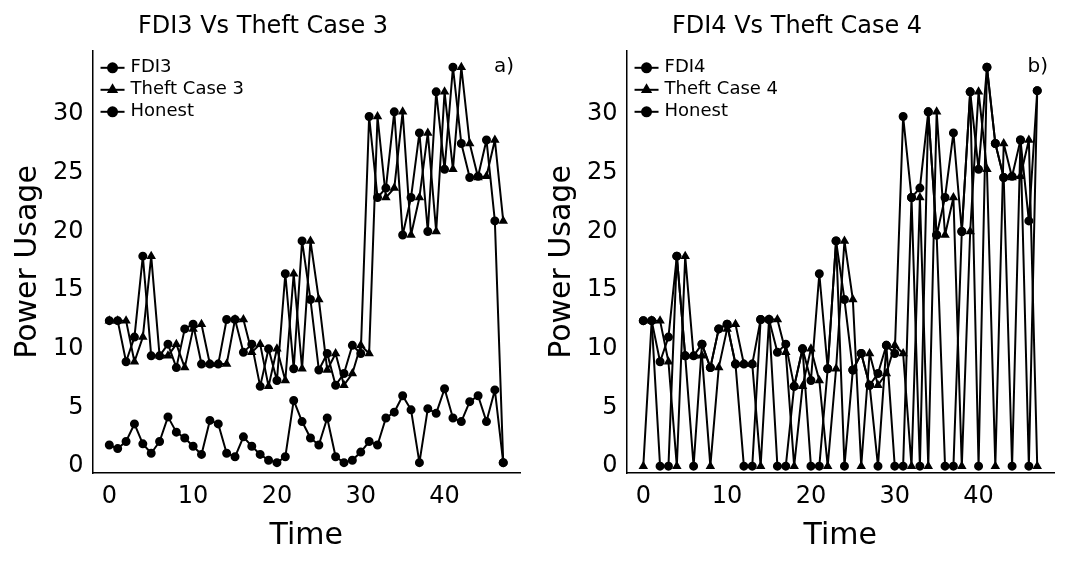  I want to click on legend-label: Theft Case 4, so click(721, 88).